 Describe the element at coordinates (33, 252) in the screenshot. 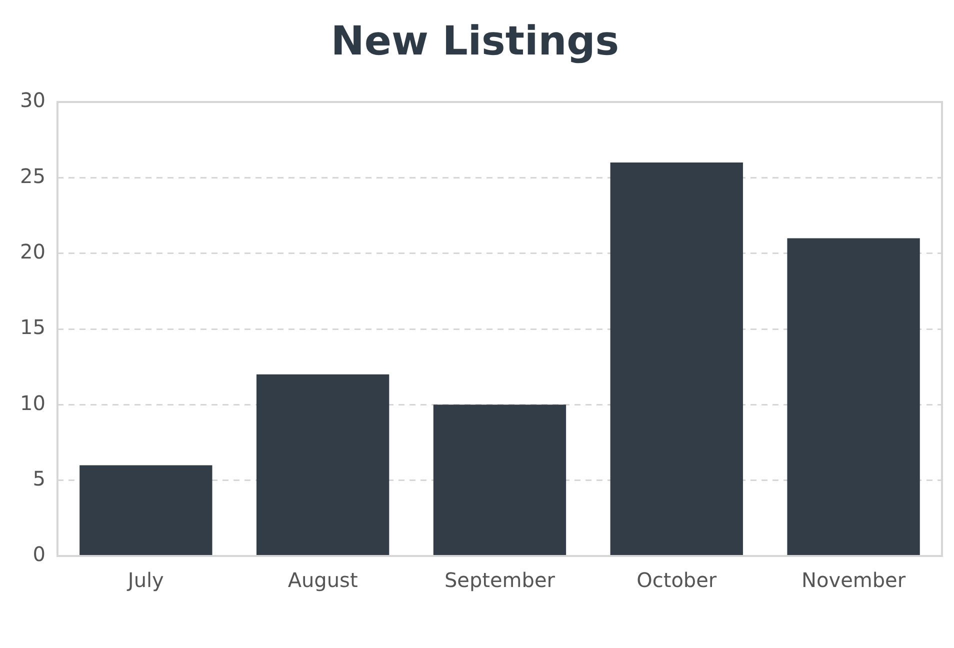

I see `y-tick-label: 20` at that location.